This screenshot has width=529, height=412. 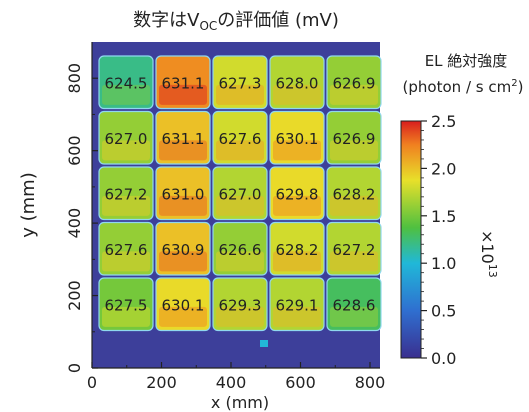 I want to click on colorbar-tick-label: 1.0, so click(x=443, y=263).